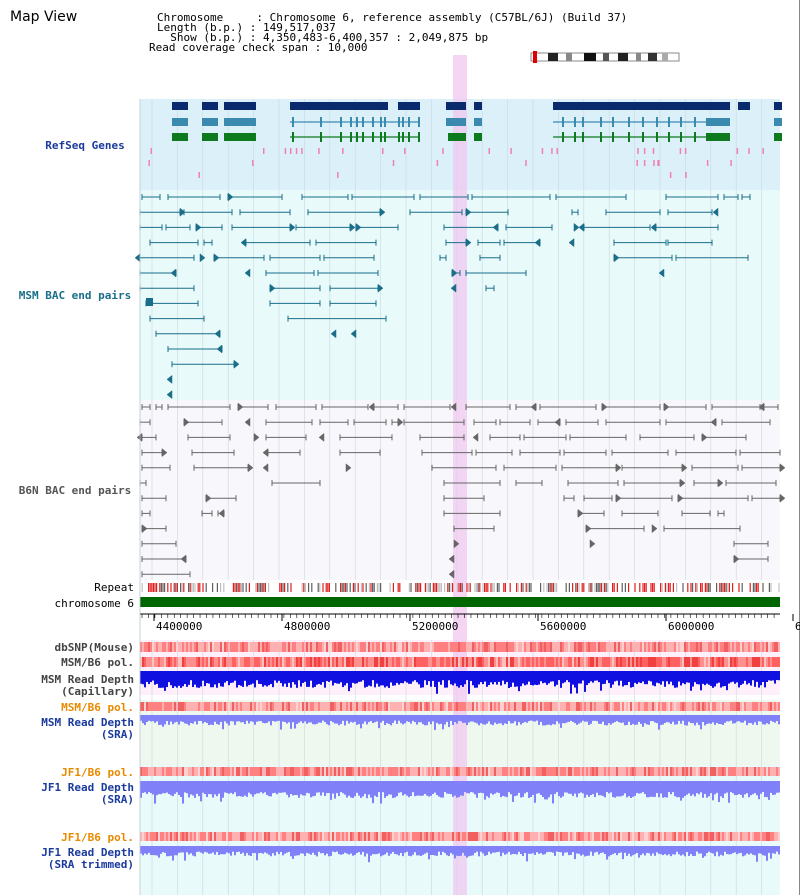  What do you see at coordinates (87, 722) in the screenshot?
I see `msm-depth-sra-label: MSM Read Depth` at bounding box center [87, 722].